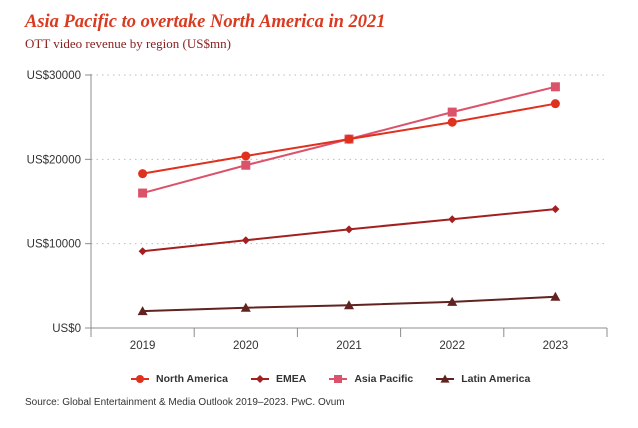  I want to click on legend-swatch-triangle-icon, so click(445, 378).